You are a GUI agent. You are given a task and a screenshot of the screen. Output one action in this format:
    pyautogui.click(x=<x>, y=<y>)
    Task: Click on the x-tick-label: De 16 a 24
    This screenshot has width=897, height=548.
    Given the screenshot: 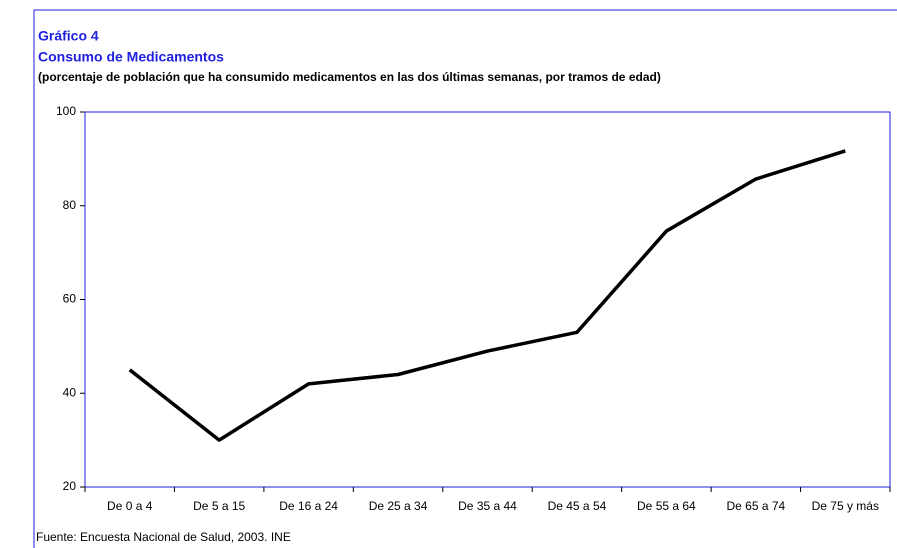 What is the action you would take?
    pyautogui.click(x=308, y=506)
    